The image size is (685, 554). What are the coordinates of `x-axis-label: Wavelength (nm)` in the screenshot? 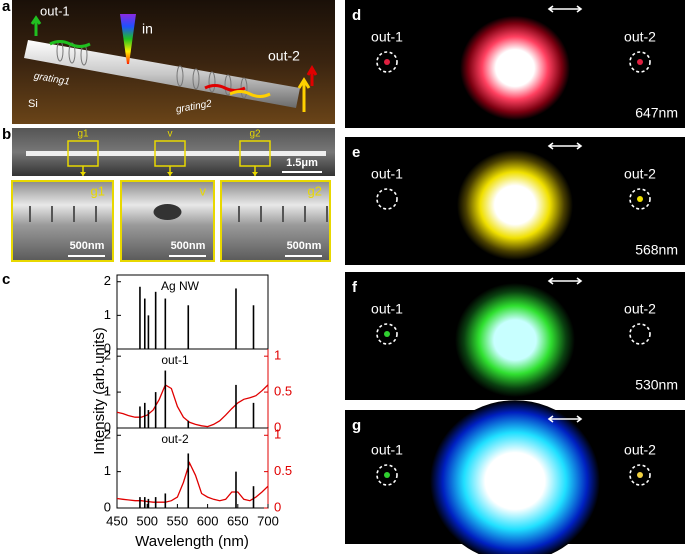 It's located at (192, 541).